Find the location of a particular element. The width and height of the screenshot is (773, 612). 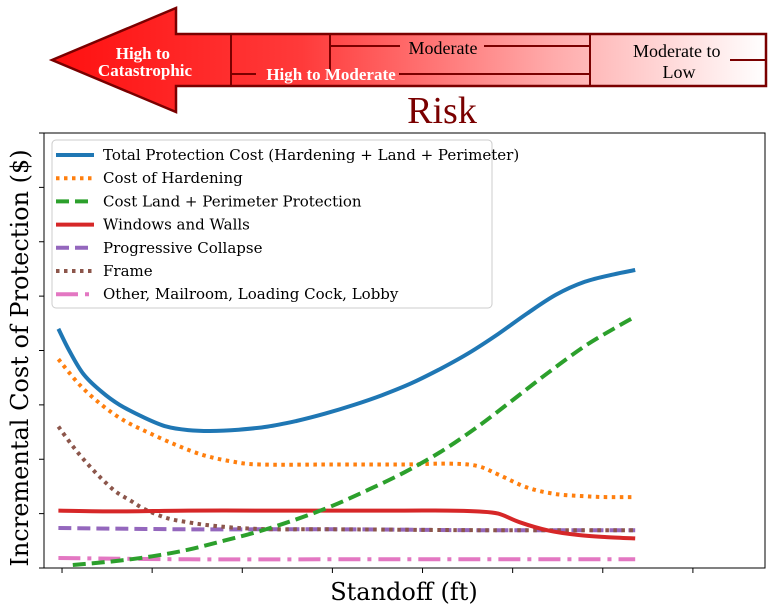

legend-label-5: Frame is located at coordinates (128, 271).